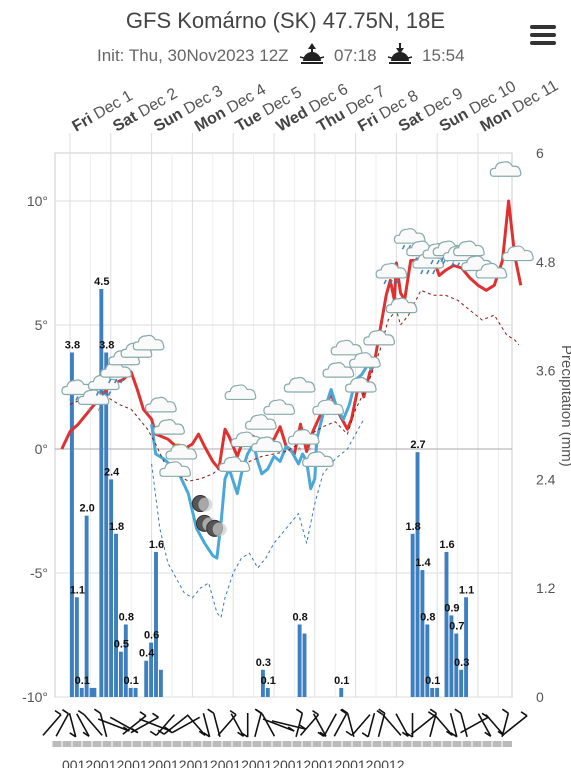 The image size is (571, 768). What do you see at coordinates (446, 545) in the screenshot?
I see `precip-value-label: 1.6` at bounding box center [446, 545].